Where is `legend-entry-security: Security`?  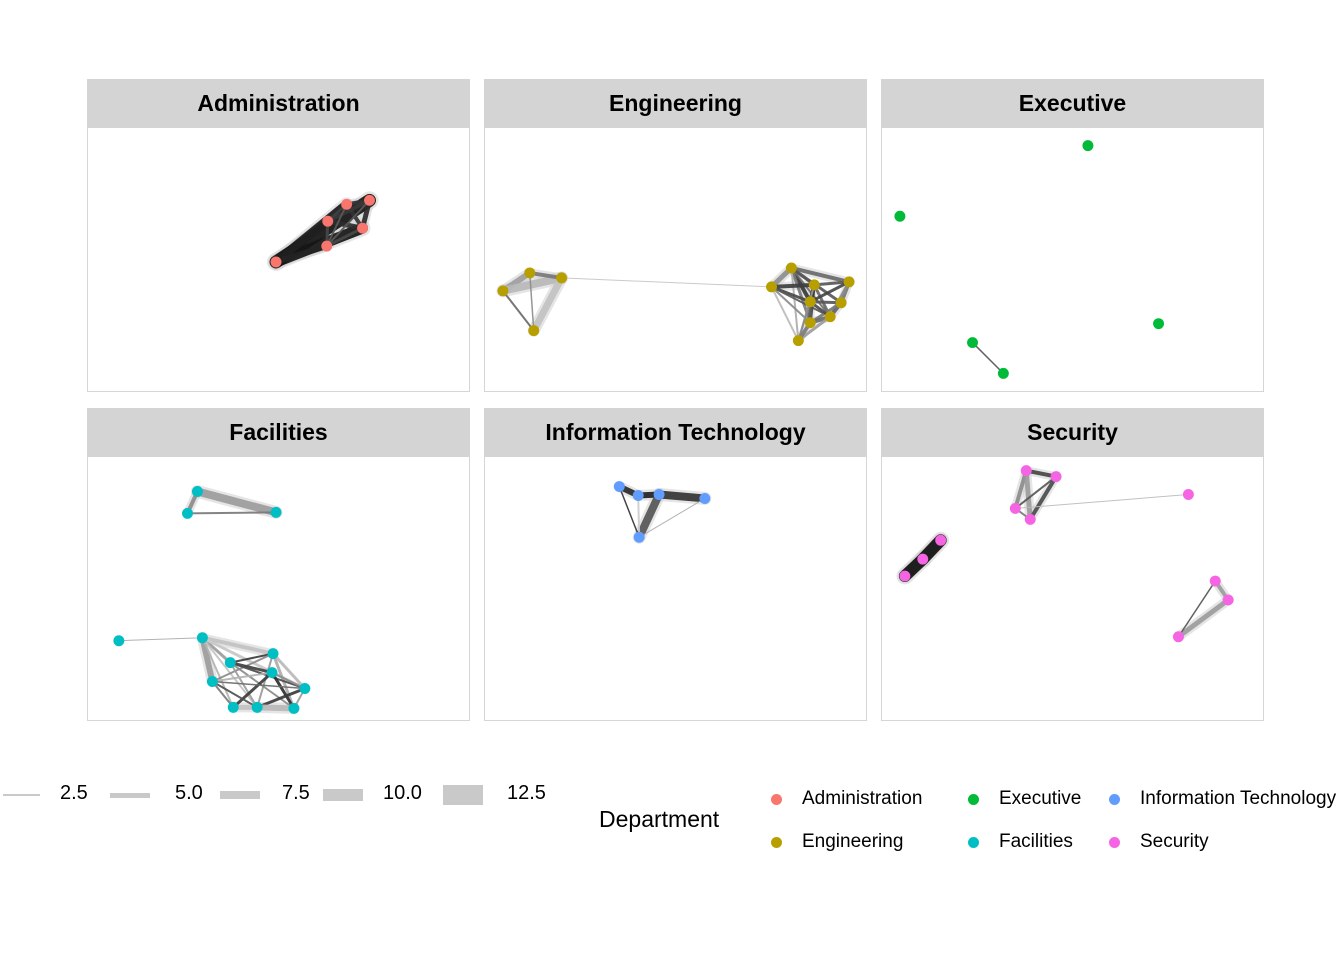
legend-entry-security: Security is located at coordinates (1159, 842).